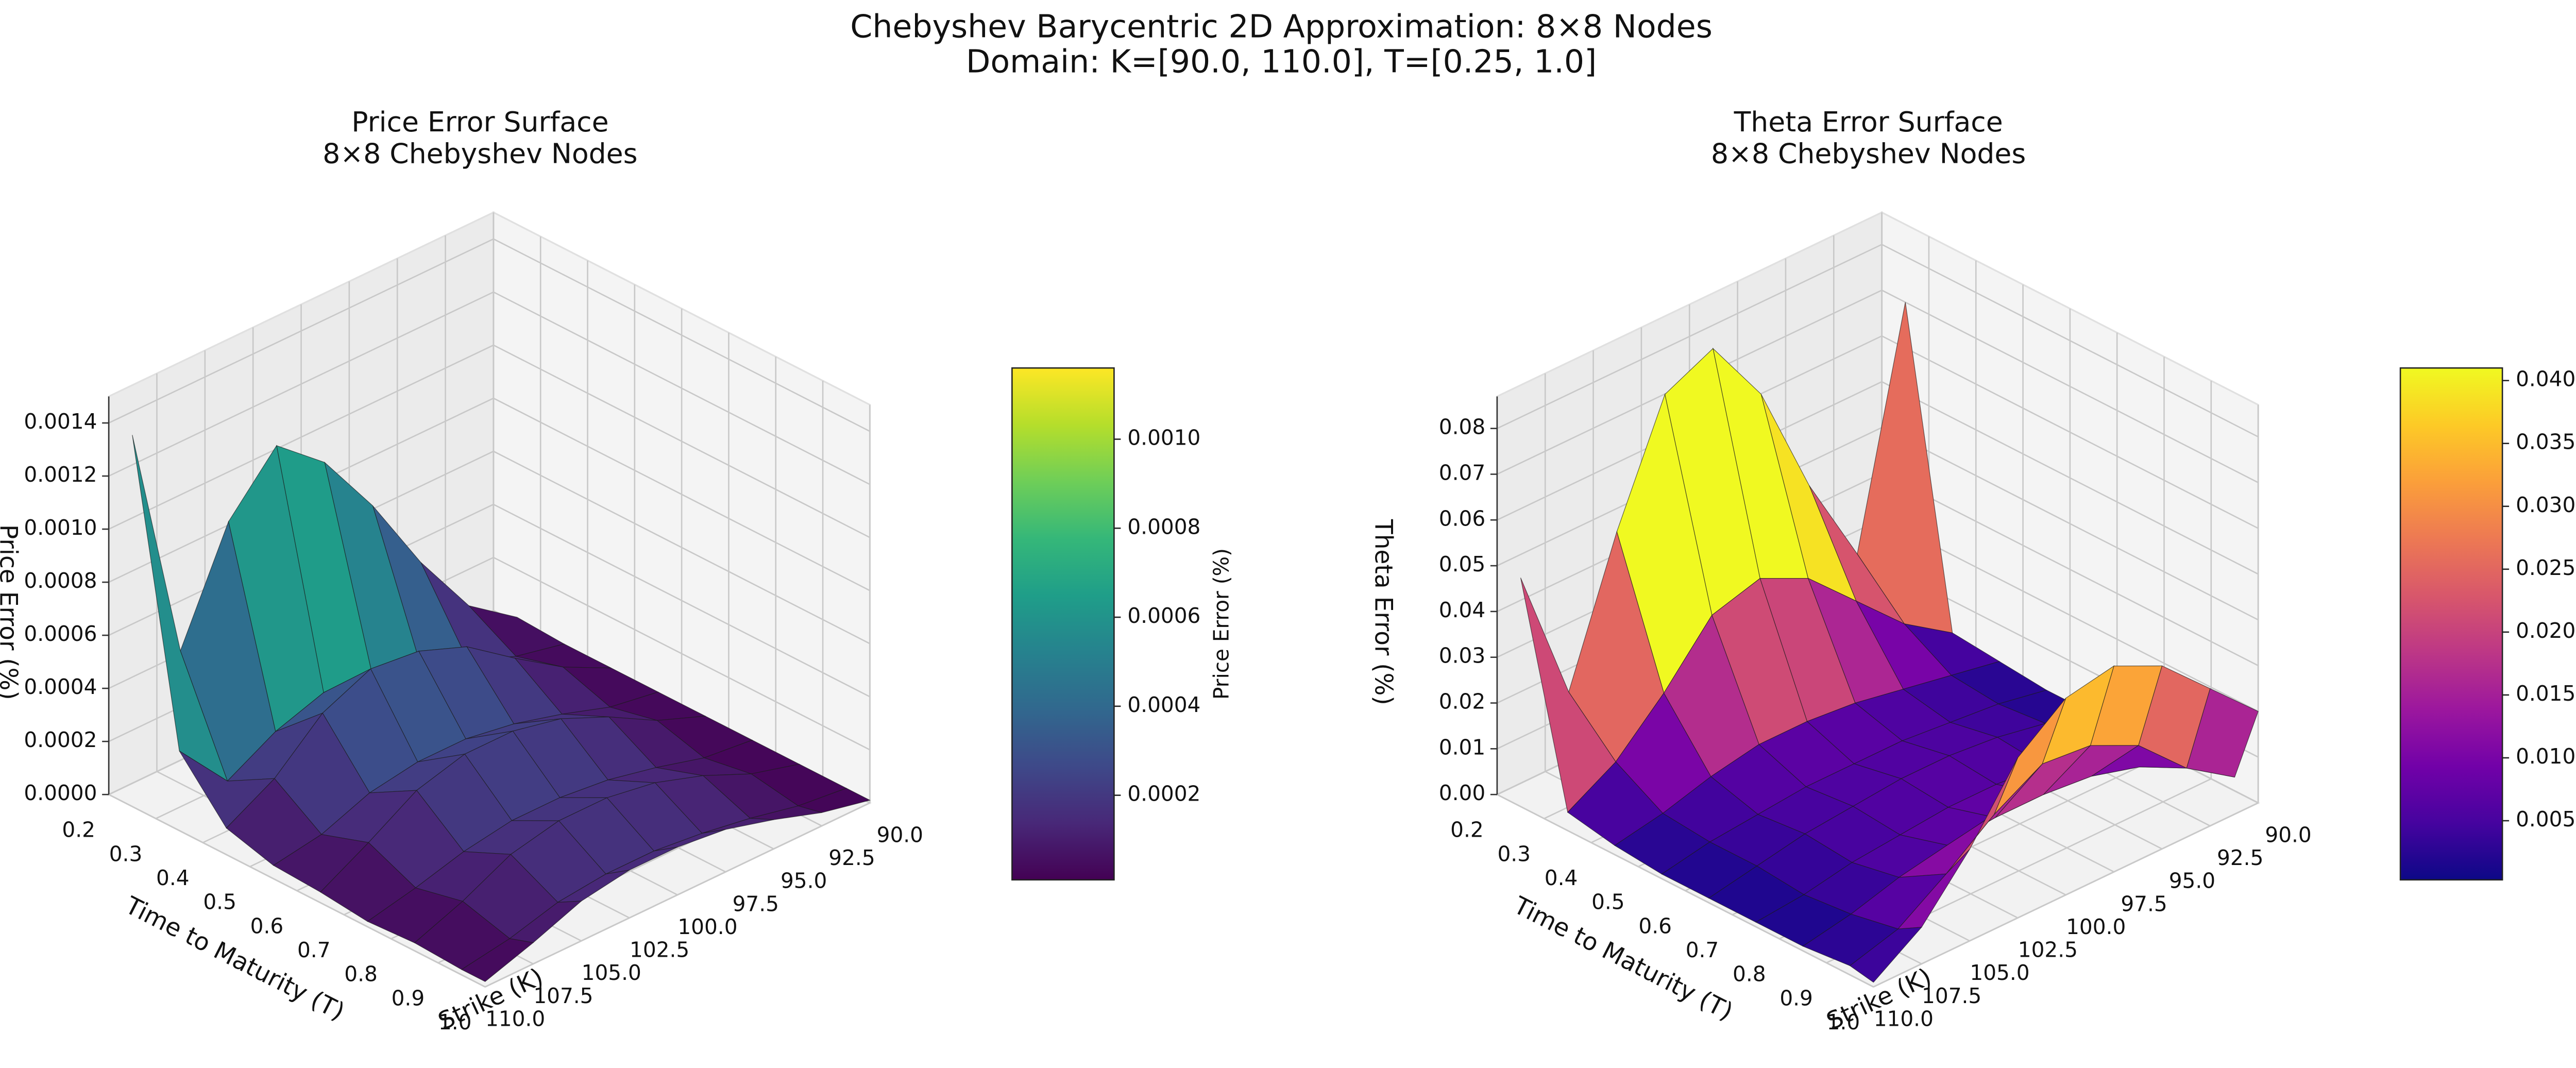  Describe the element at coordinates (2546, 694) in the screenshot. I see `colorbar-tick-label: 0.015` at that location.